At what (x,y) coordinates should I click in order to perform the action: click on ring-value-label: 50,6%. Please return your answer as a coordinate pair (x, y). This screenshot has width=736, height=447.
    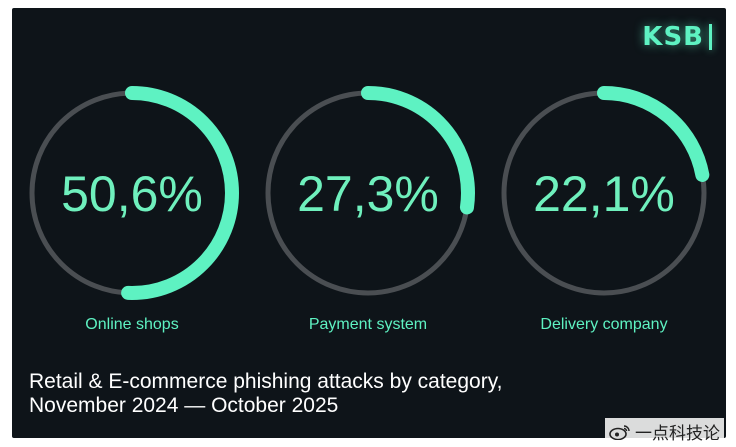
    Looking at the image, I should click on (132, 194).